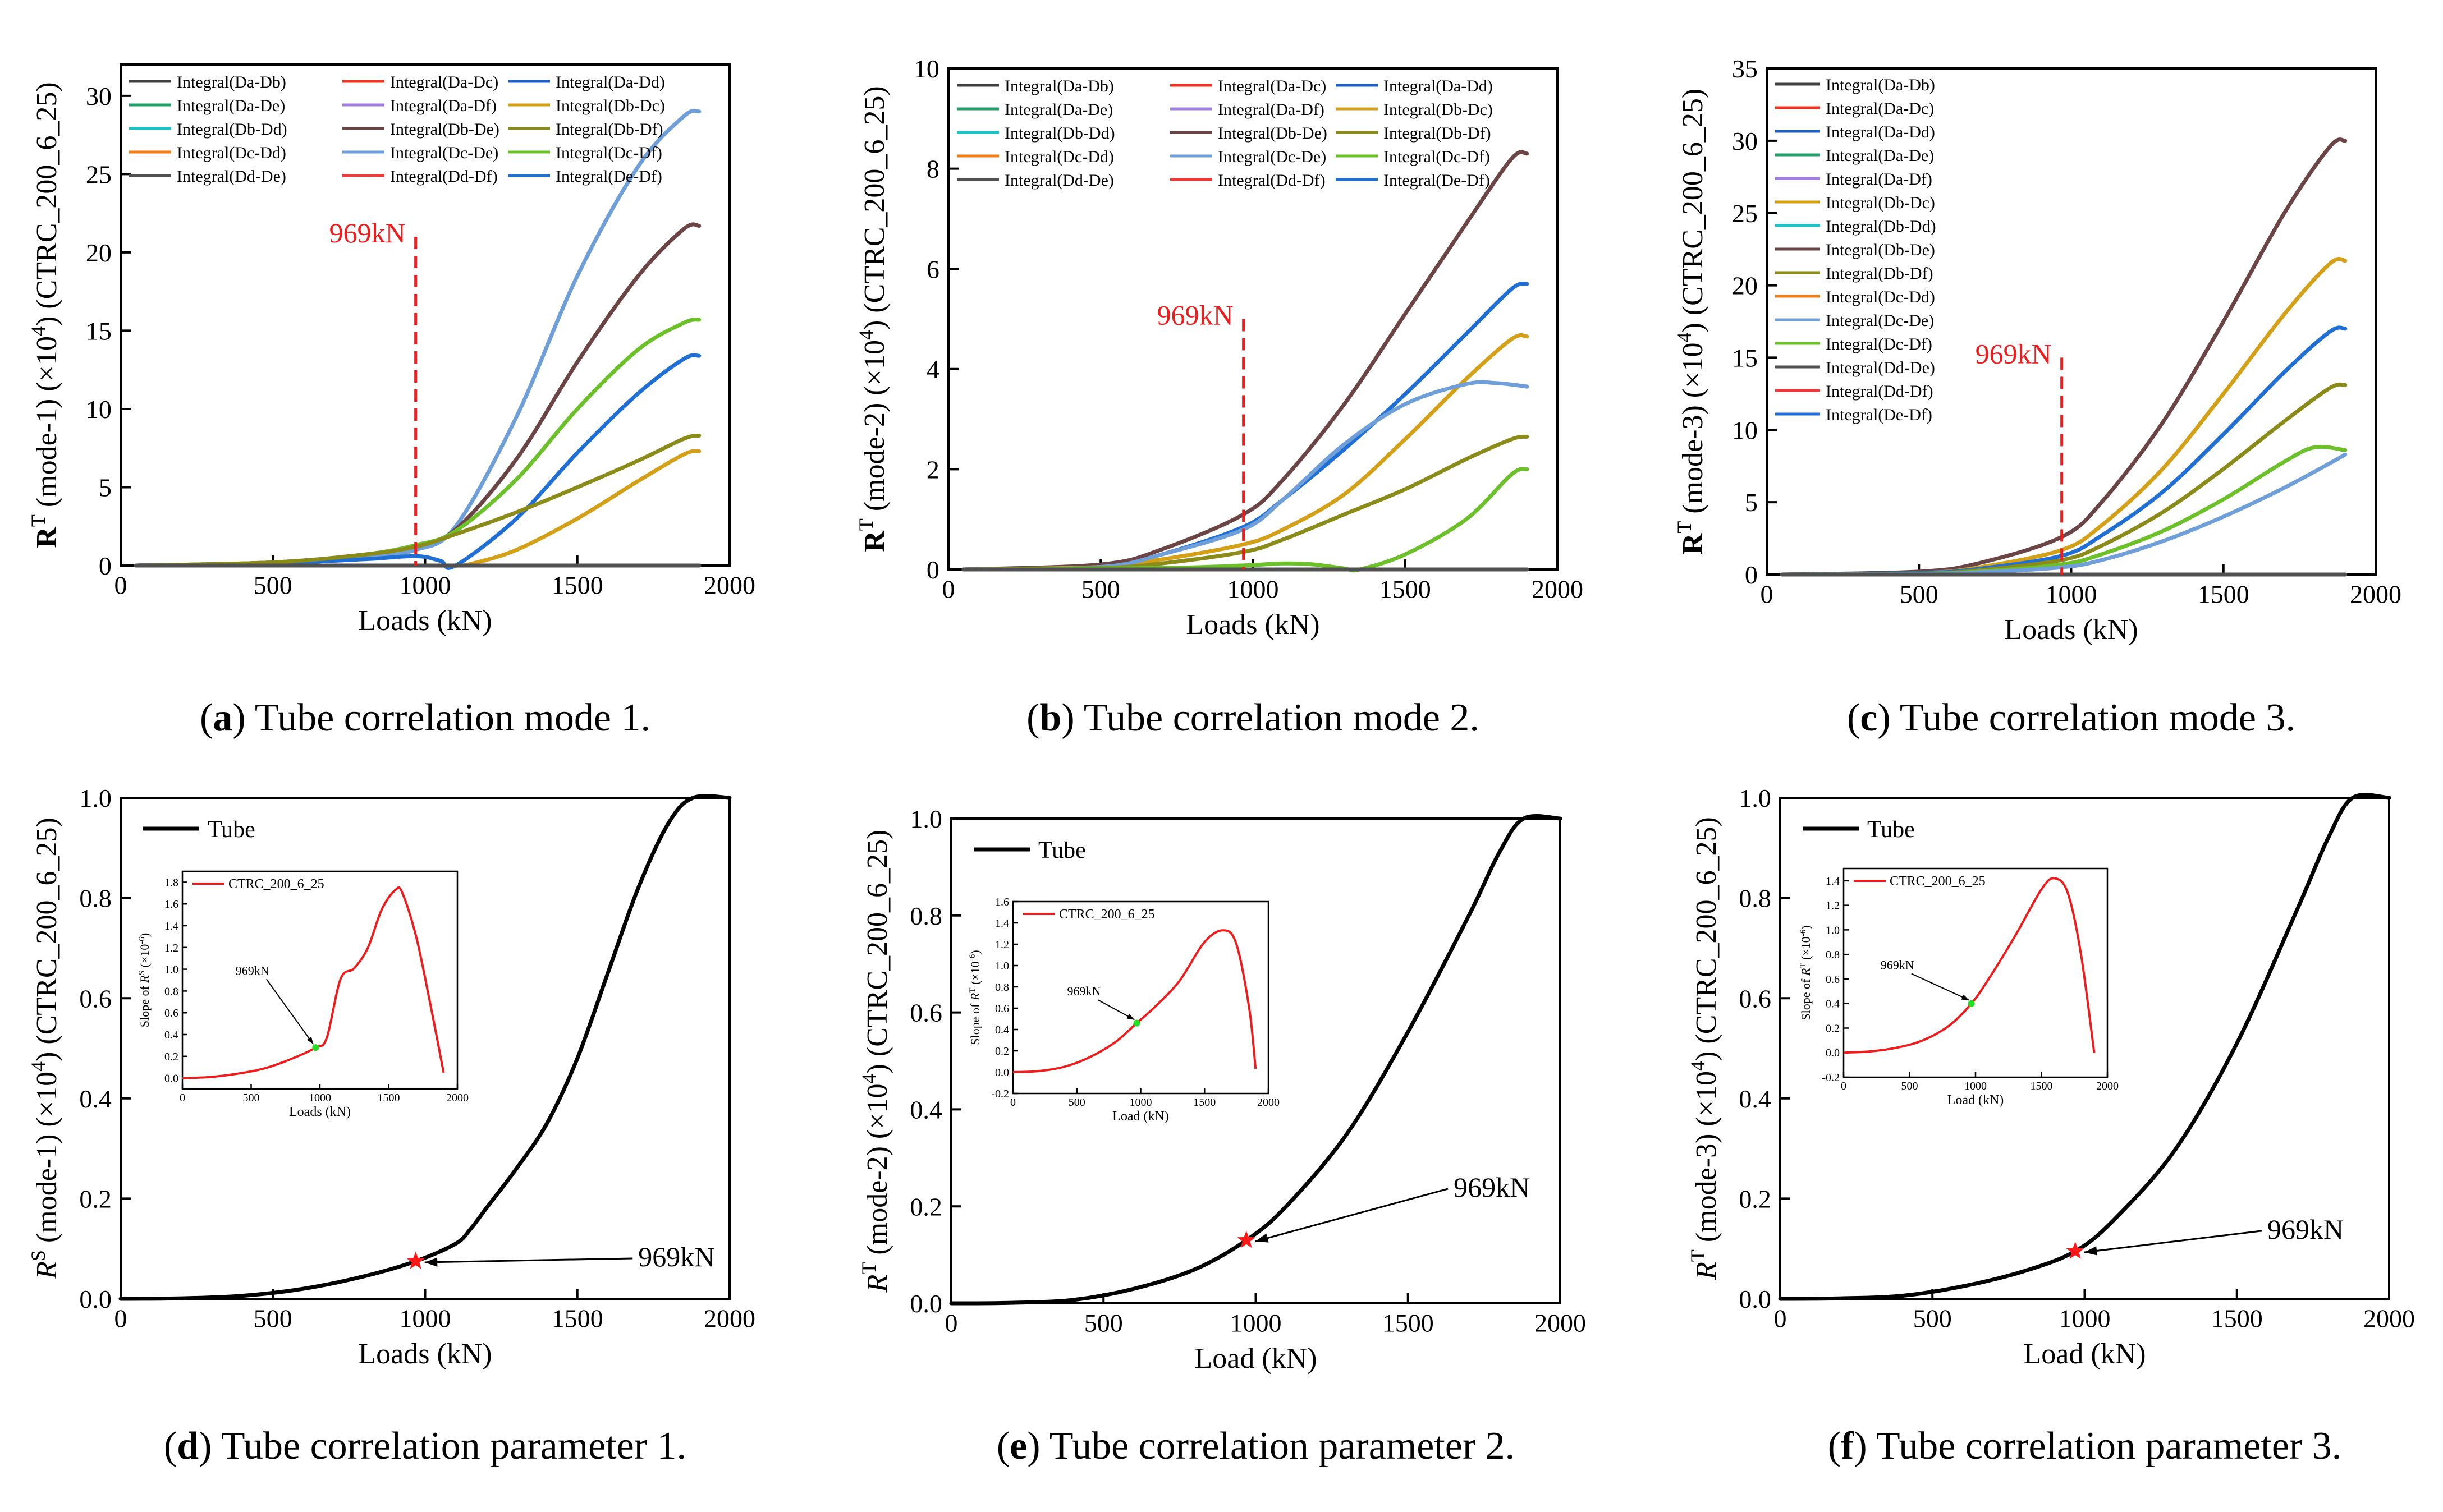  I want to click on legend-entry: Integral(Dc-Df), so click(1879, 344).